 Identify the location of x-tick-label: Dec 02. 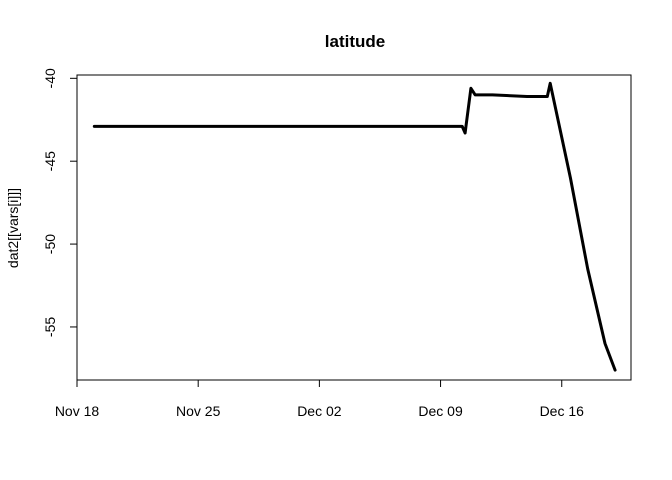
(319, 411).